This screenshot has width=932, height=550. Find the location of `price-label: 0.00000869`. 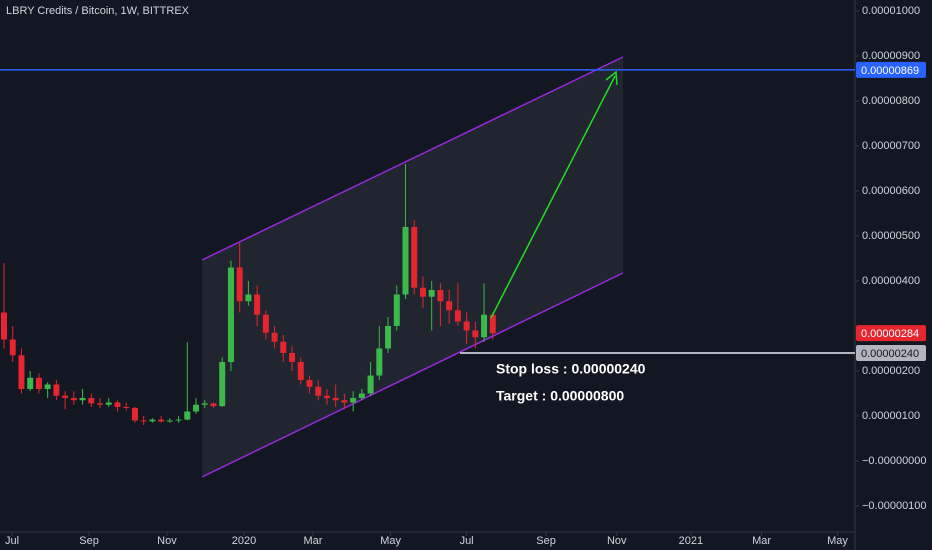

price-label: 0.00000869 is located at coordinates (890, 71).